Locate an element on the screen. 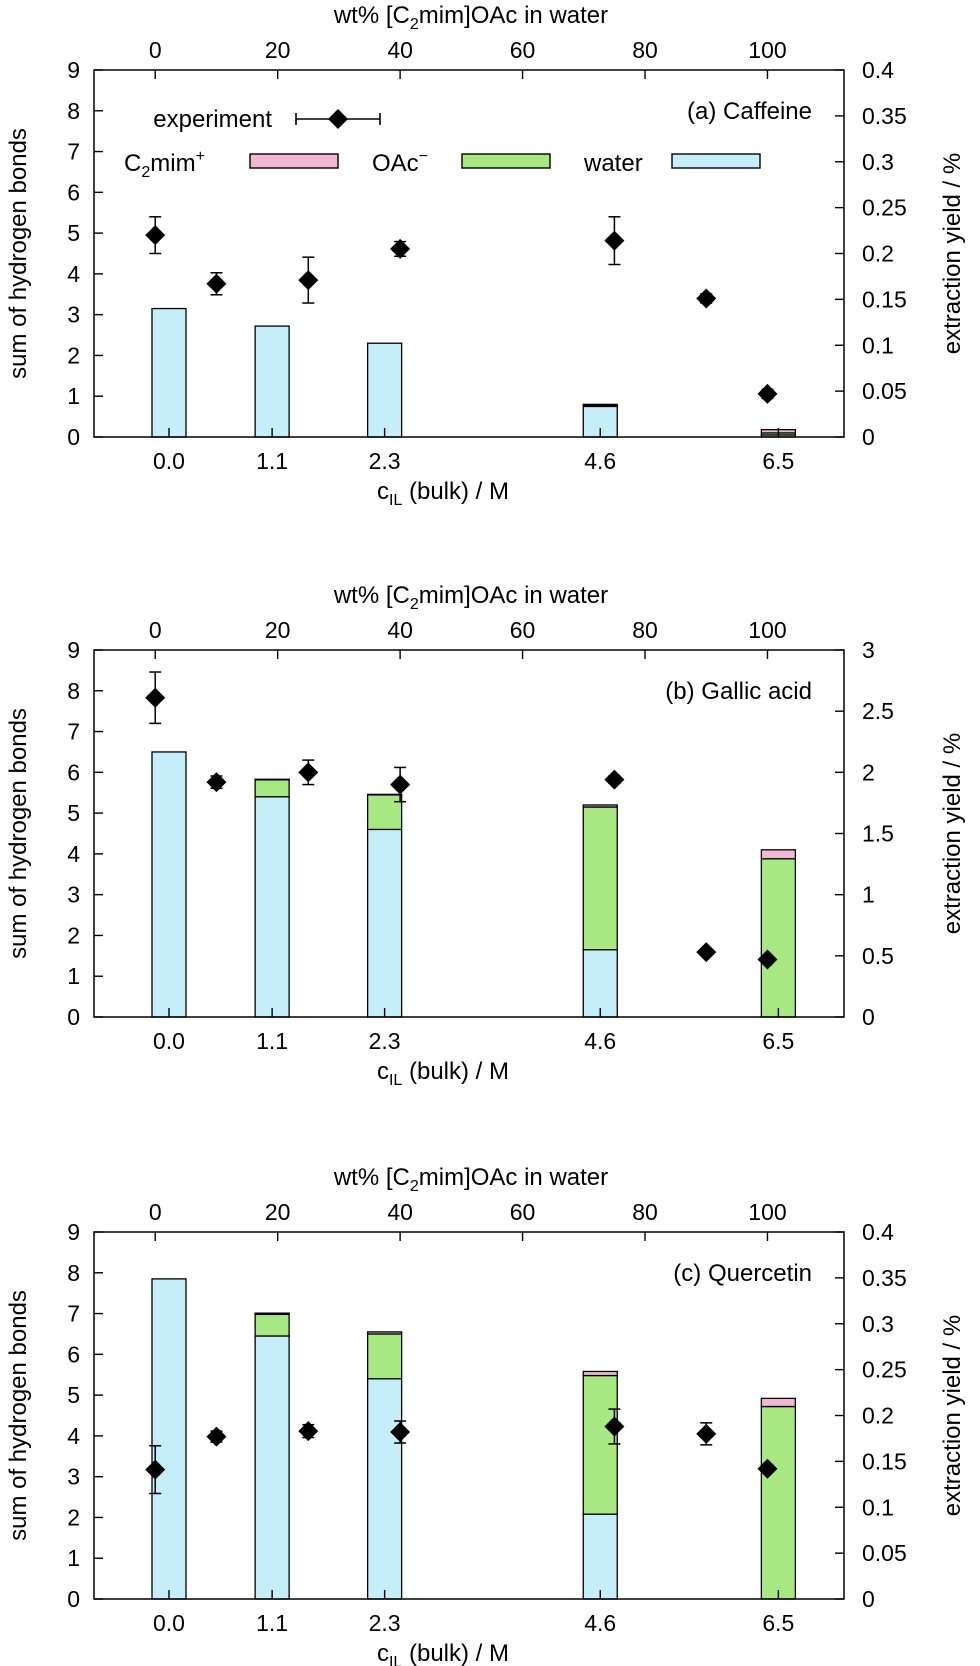 Image resolution: width=980 pixels, height=1666 pixels. x-tick-label: 0.0 is located at coordinates (169, 1623).